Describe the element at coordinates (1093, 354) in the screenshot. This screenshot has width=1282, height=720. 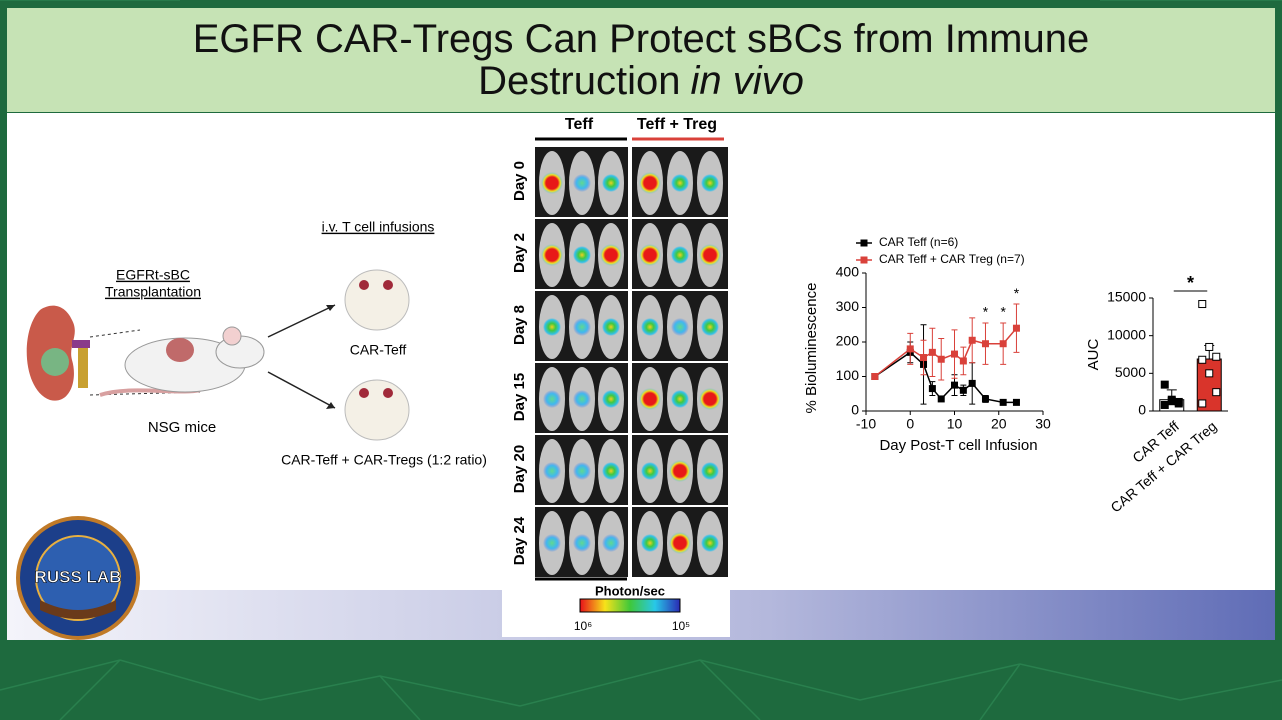
I see `y-axis-label: AUC` at that location.